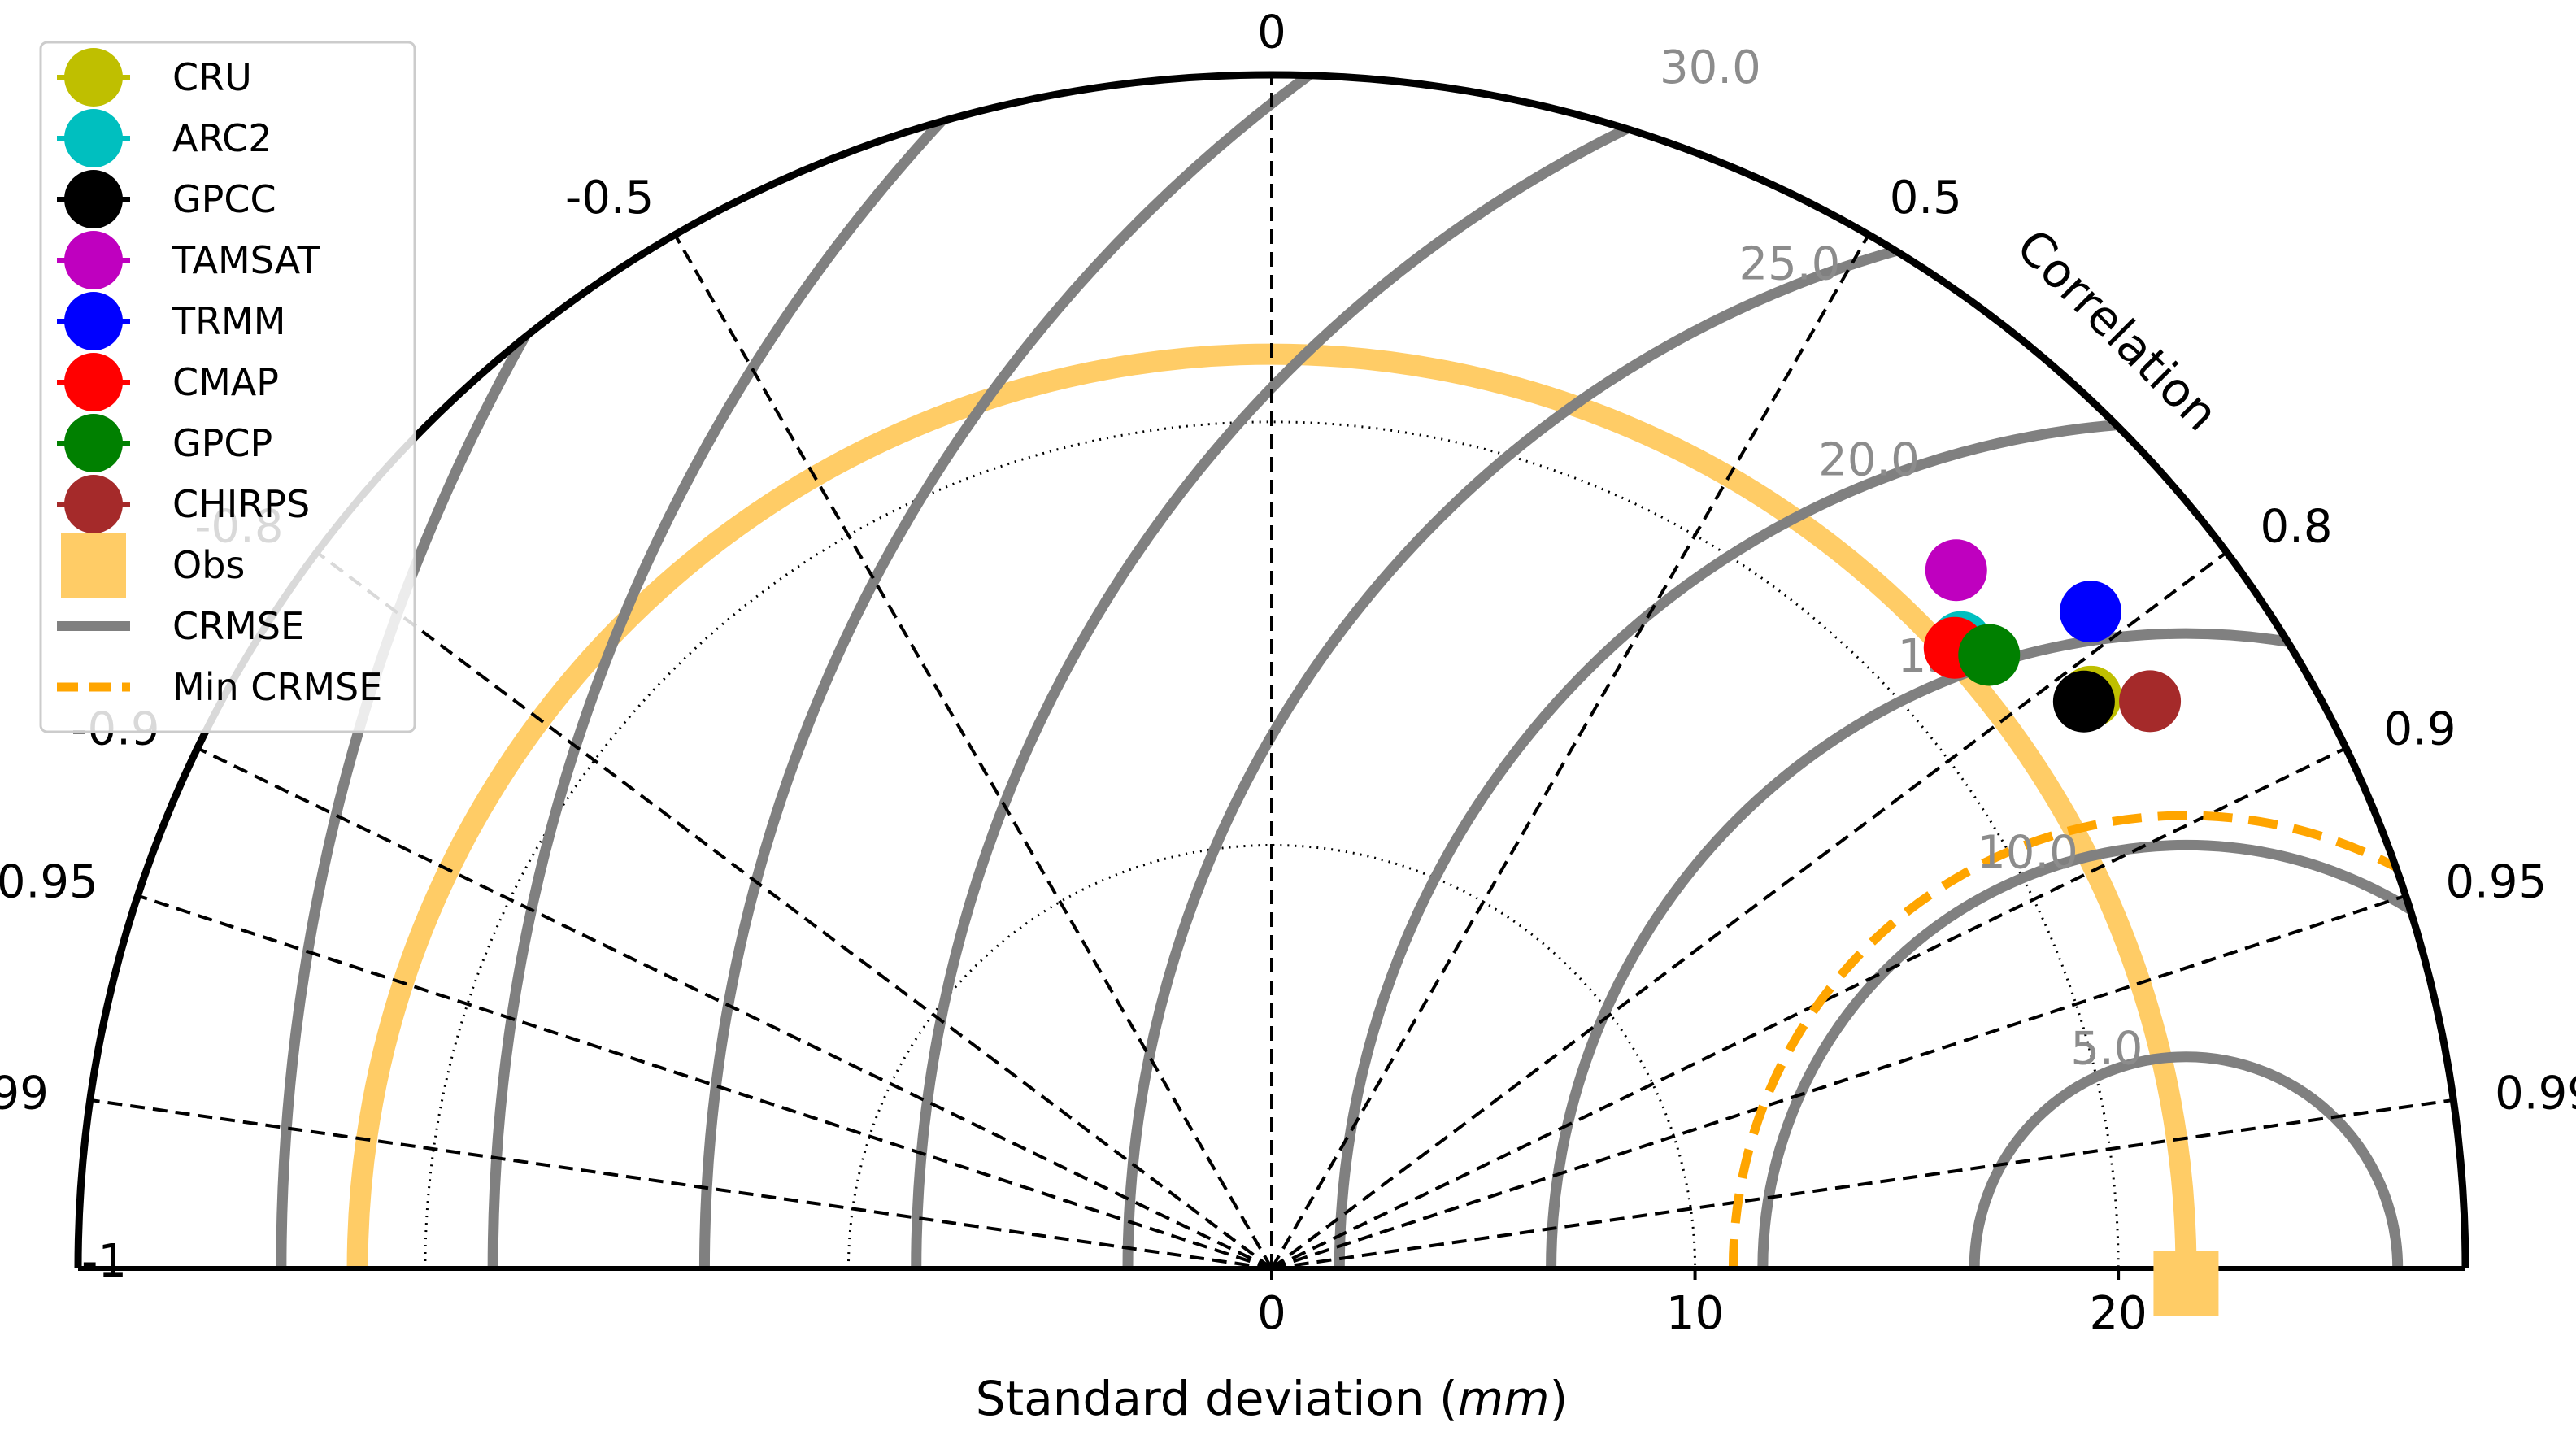 The height and width of the screenshot is (1453, 2576). I want to click on legend-label: Obs, so click(209, 565).